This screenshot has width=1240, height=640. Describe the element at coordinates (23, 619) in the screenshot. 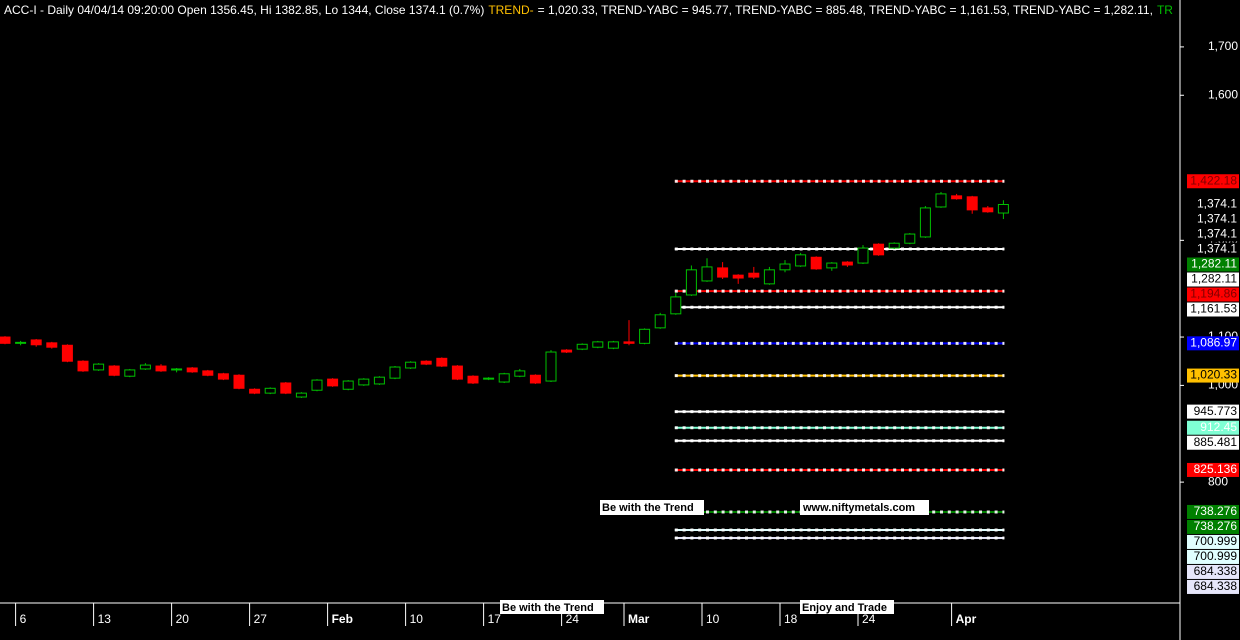

I see `x-tick-label: 6` at that location.